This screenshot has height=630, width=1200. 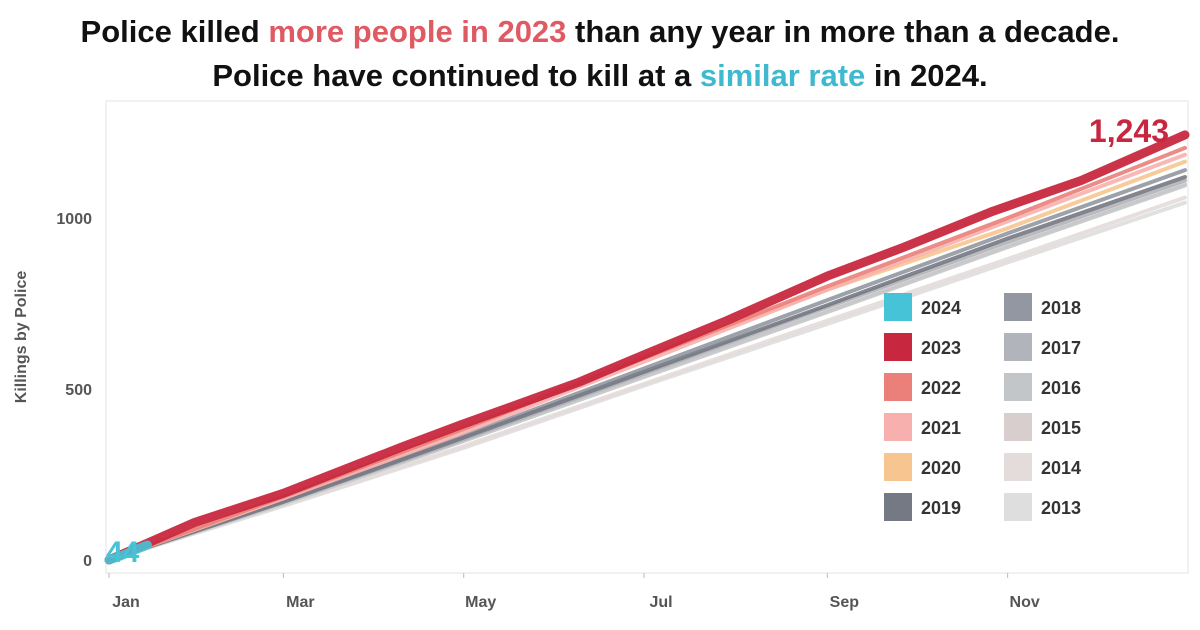 What do you see at coordinates (417, 31) in the screenshot?
I see `headline-1-highlight: more people in 2023` at bounding box center [417, 31].